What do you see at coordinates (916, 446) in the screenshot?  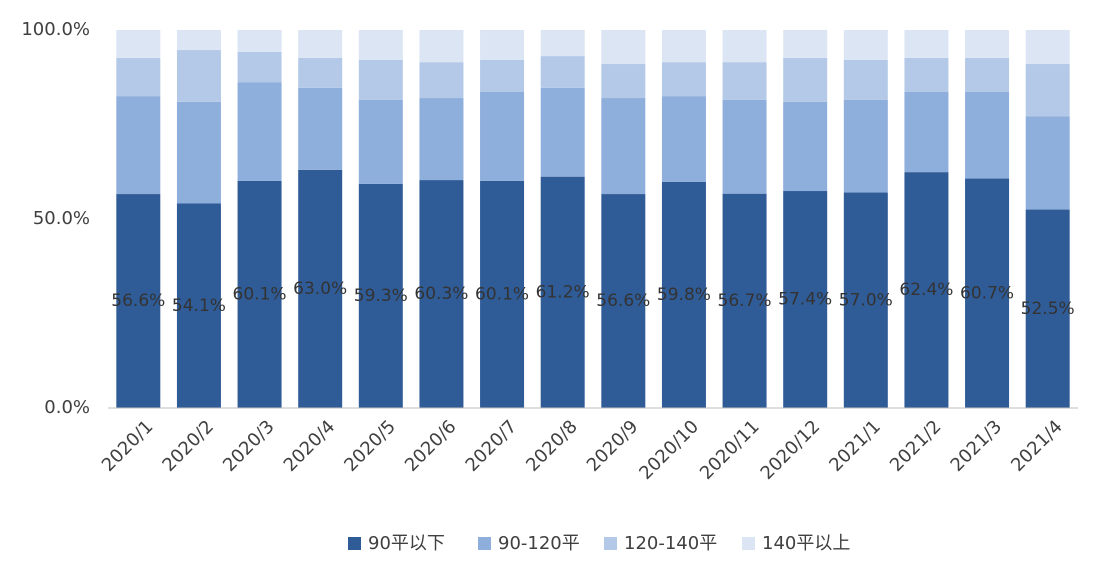 I see `x-tick-label: 2021/2` at bounding box center [916, 446].